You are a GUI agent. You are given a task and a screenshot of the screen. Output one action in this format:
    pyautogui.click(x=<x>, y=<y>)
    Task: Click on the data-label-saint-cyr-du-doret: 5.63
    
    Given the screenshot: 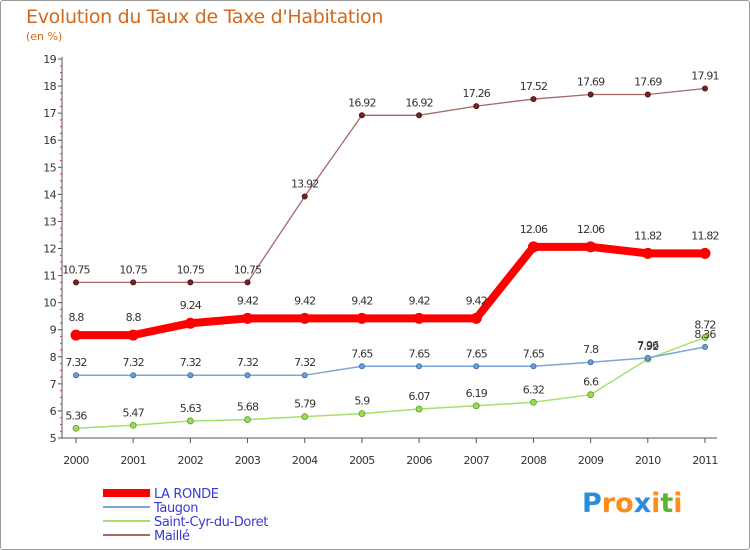 What is the action you would take?
    pyautogui.click(x=191, y=408)
    